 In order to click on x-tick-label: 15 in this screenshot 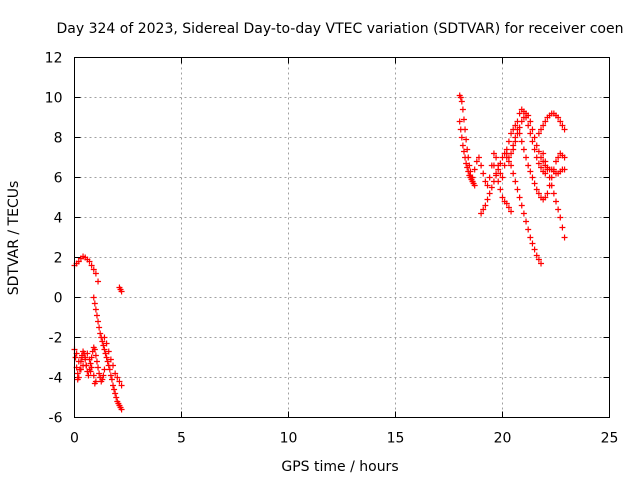, I will do `click(396, 439)`.